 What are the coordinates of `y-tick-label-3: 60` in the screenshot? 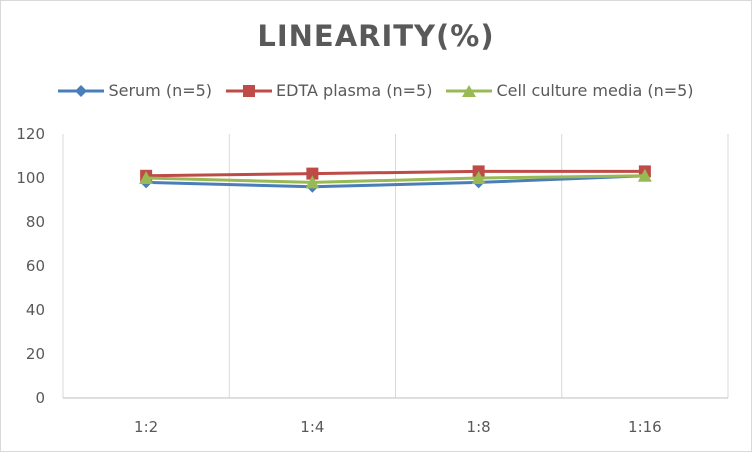 It's located at (35, 266).